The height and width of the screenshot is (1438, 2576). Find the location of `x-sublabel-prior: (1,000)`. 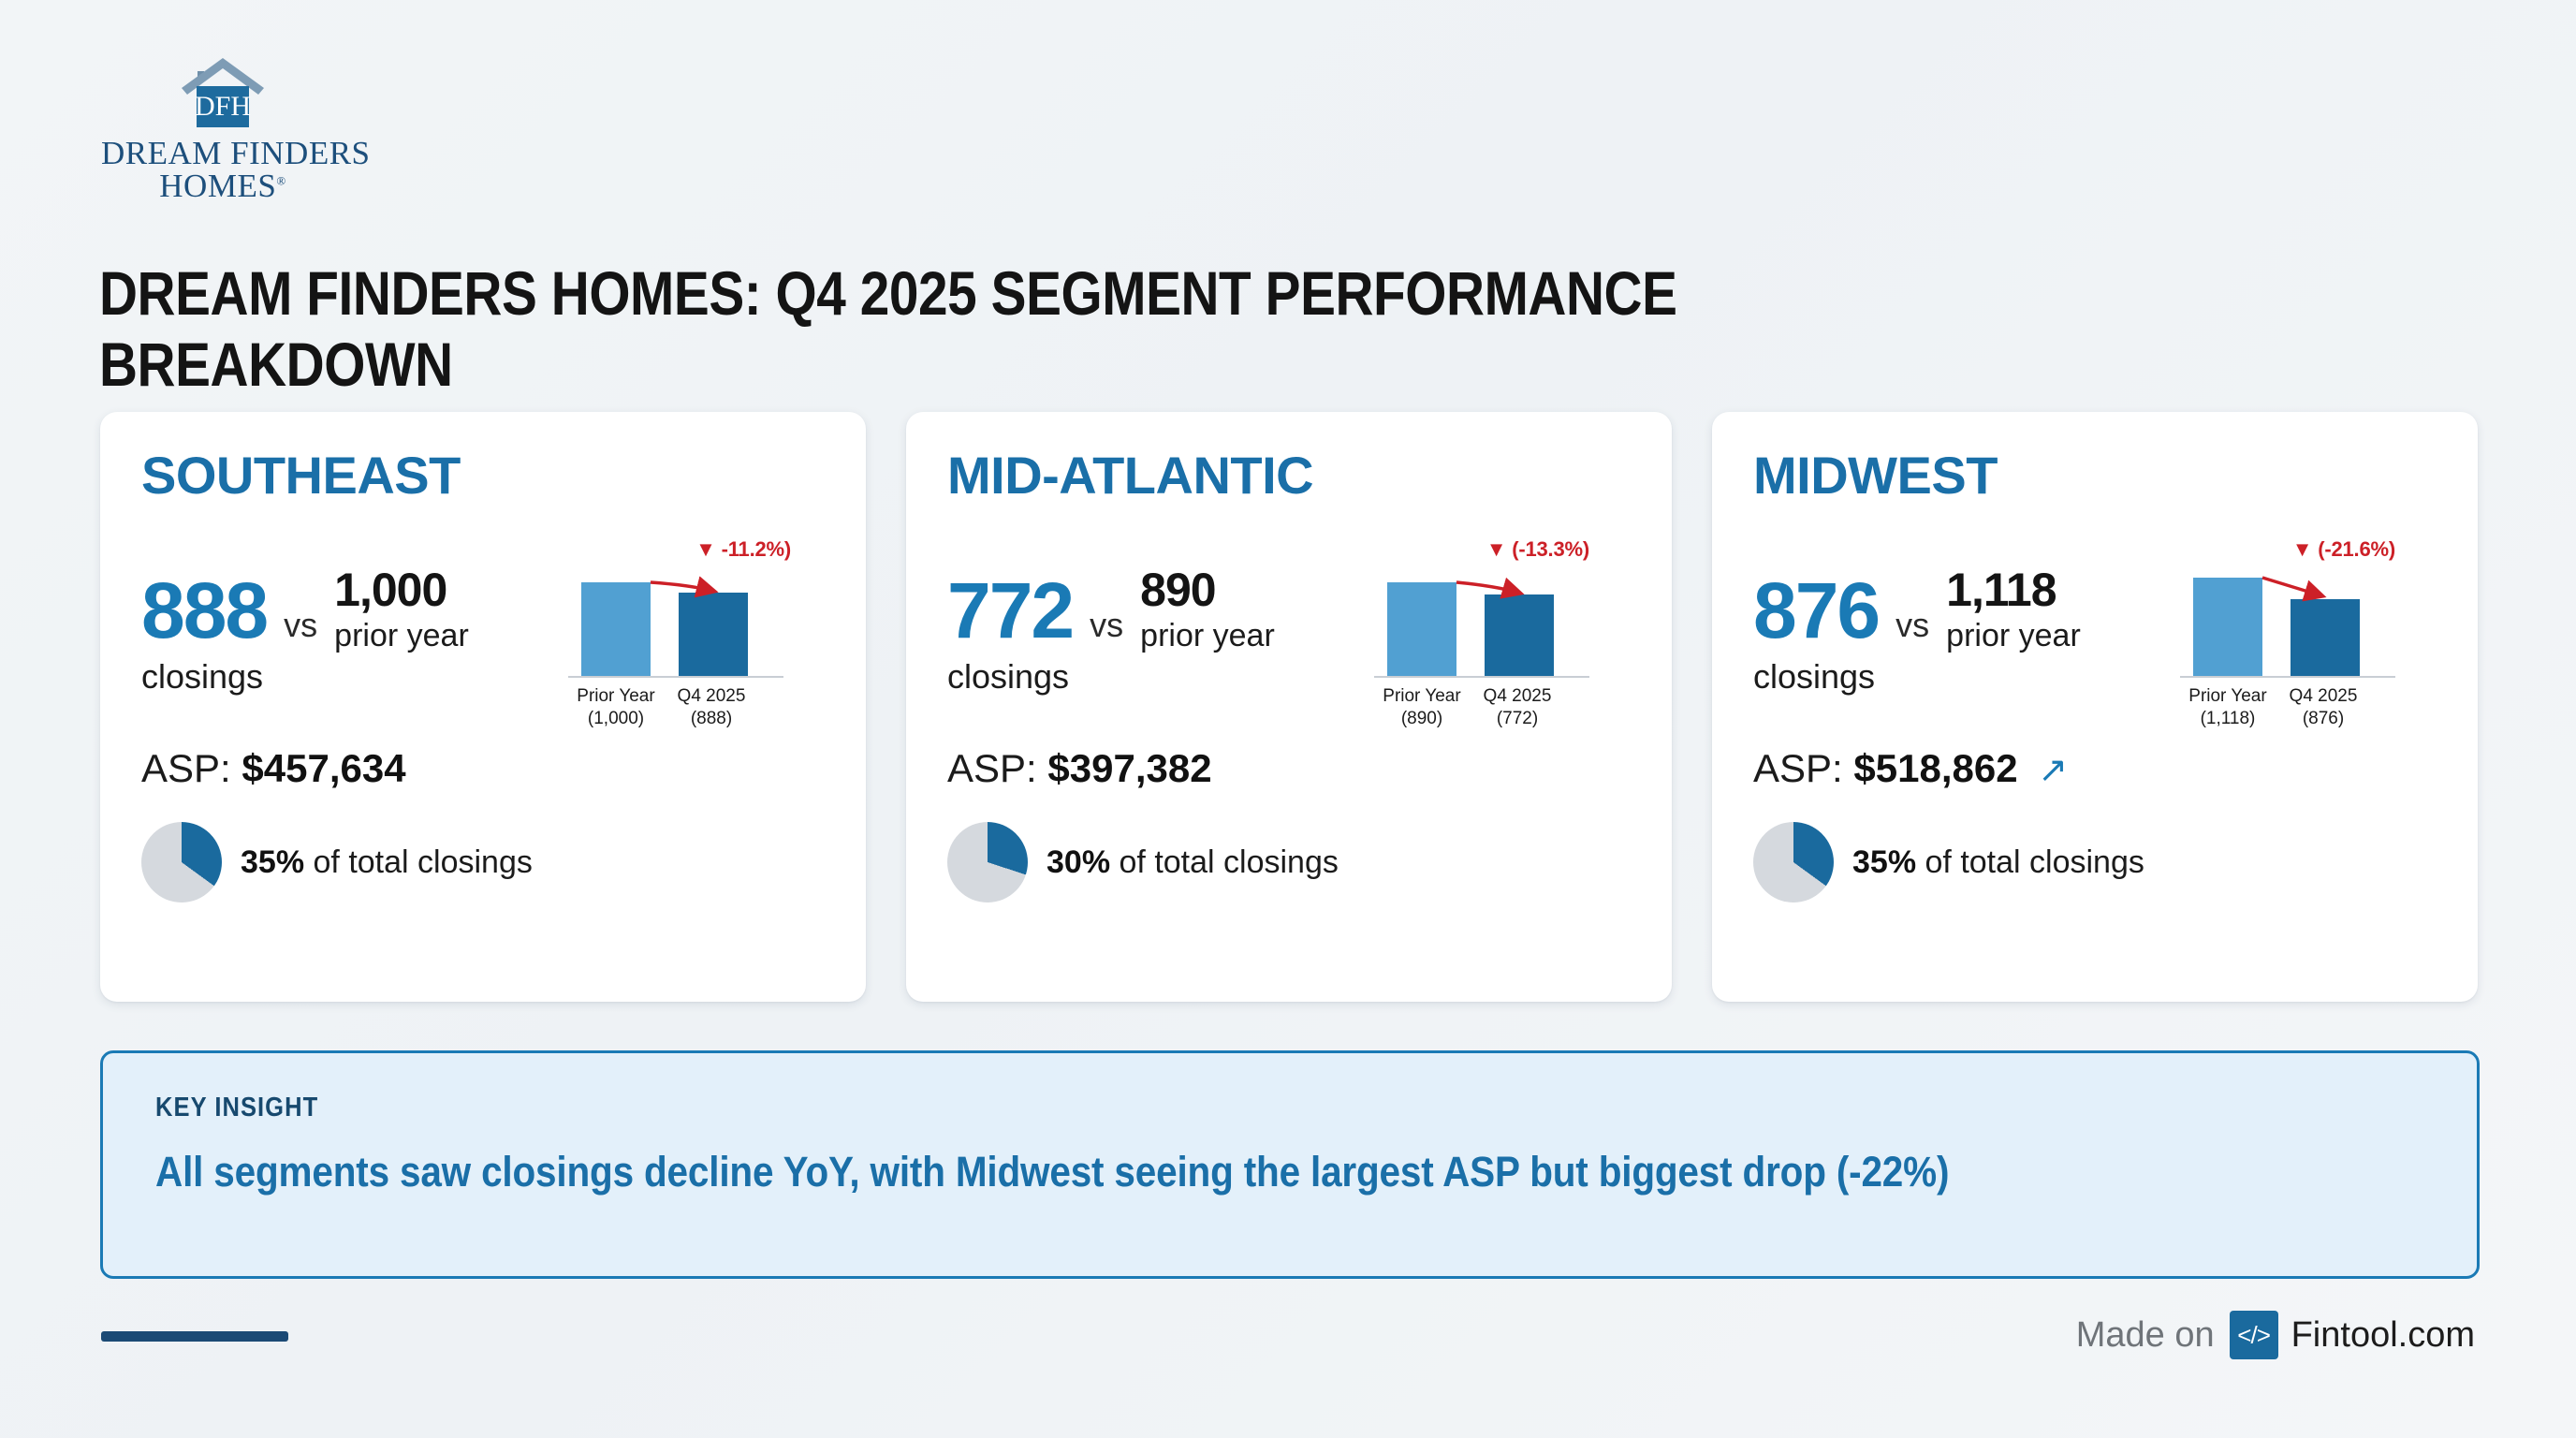

x-sublabel-prior: (1,000) is located at coordinates (616, 718).